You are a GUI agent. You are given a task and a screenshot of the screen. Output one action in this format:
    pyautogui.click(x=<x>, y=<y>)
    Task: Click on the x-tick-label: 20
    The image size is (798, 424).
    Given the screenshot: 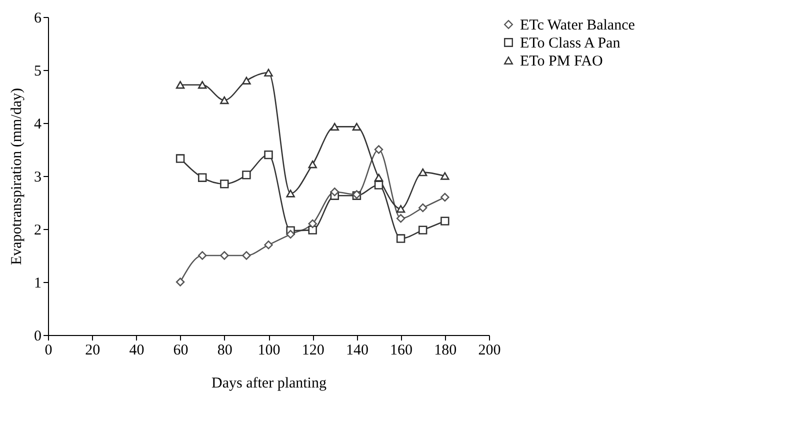 What is the action you would take?
    pyautogui.click(x=92, y=350)
    